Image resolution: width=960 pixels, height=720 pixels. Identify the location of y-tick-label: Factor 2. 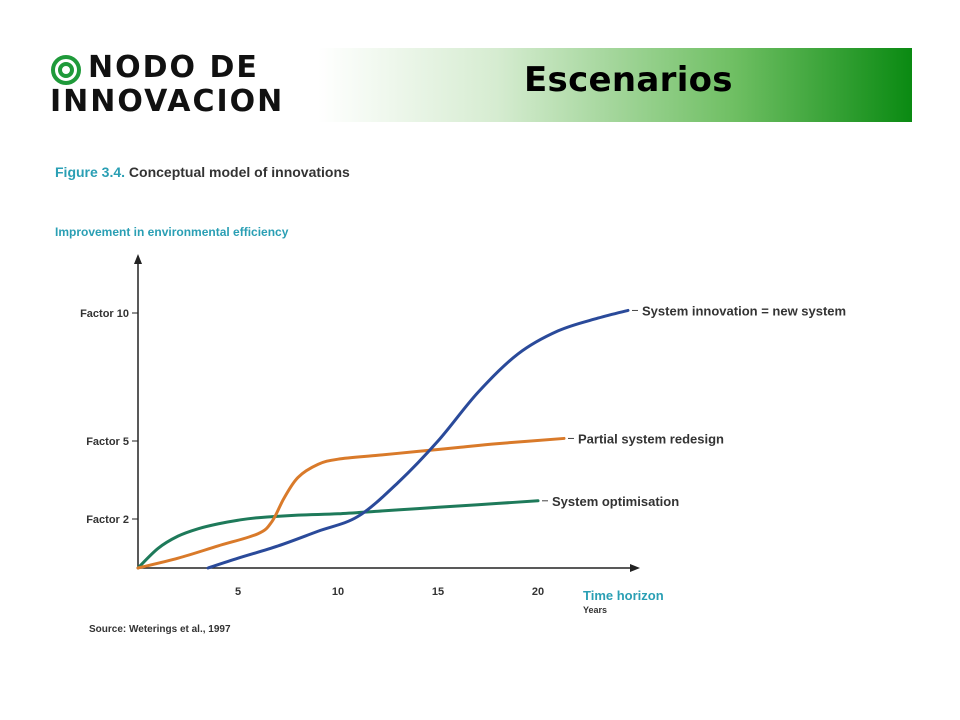
(107, 520).